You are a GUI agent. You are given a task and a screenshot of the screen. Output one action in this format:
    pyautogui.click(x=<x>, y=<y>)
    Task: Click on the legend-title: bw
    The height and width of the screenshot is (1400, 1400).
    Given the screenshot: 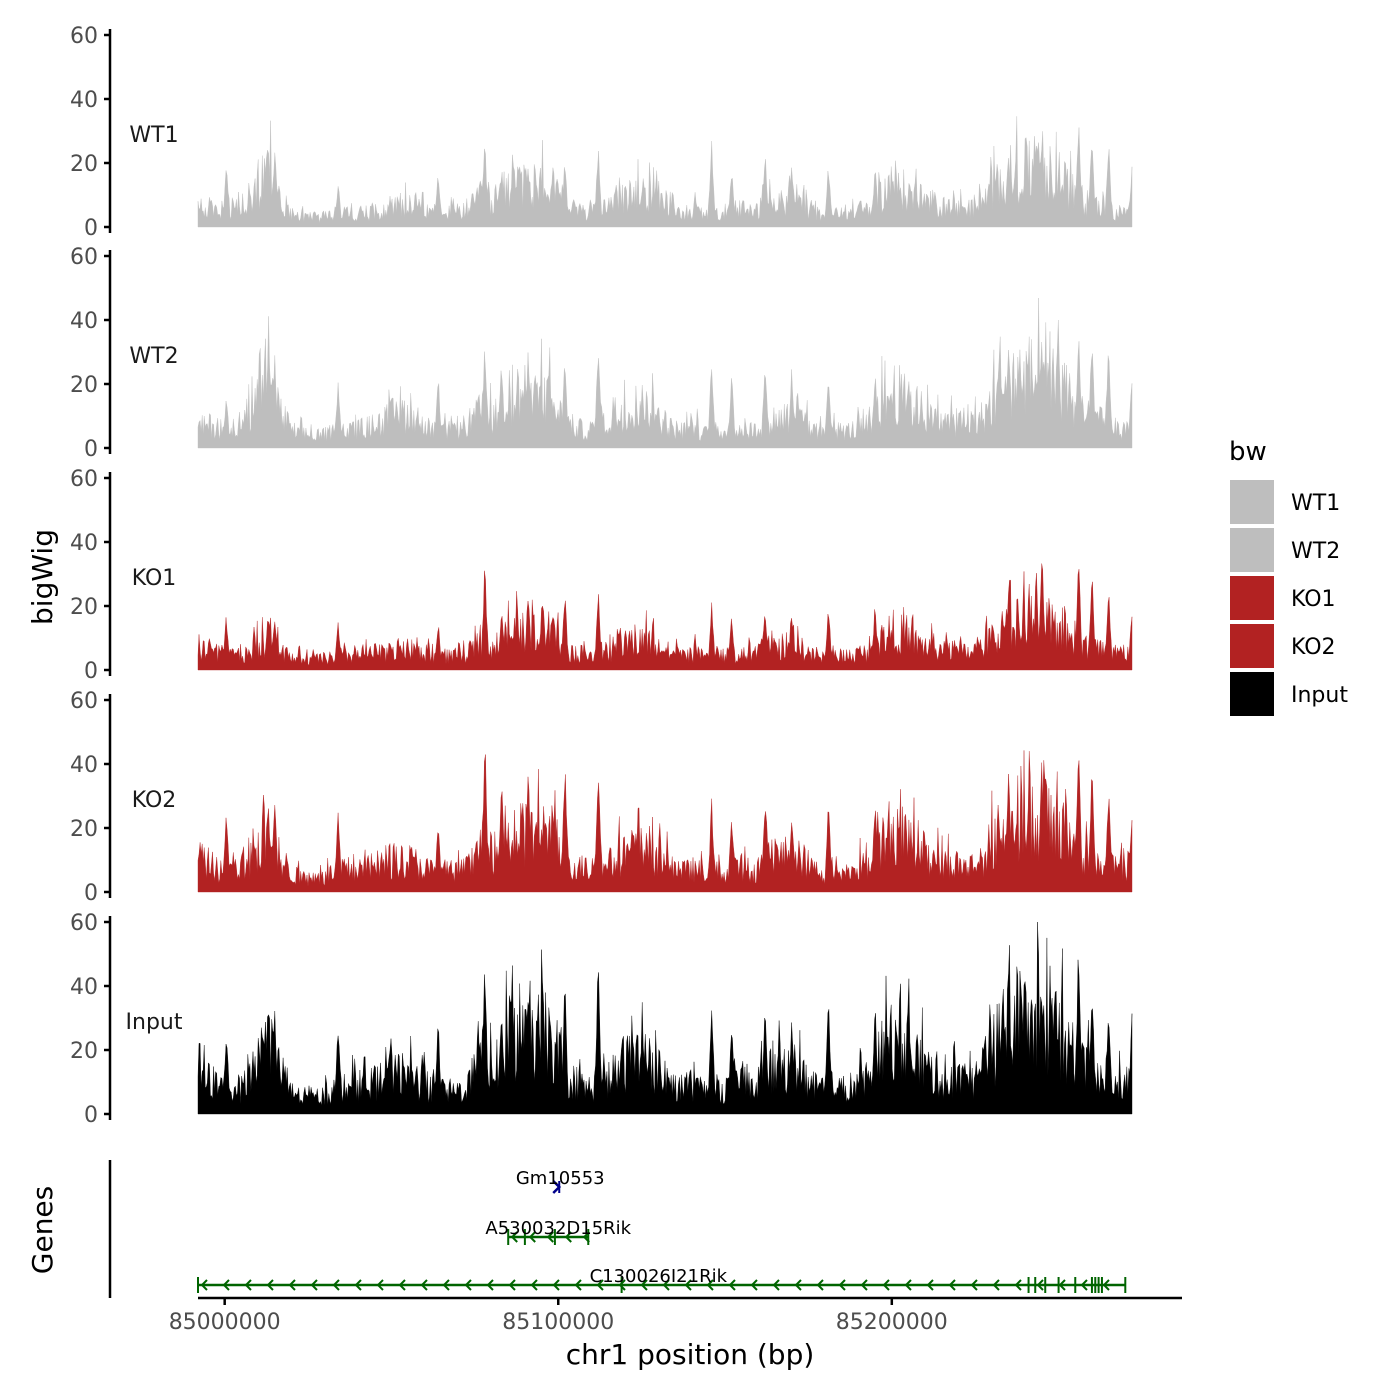 What is the action you would take?
    pyautogui.click(x=1248, y=452)
    